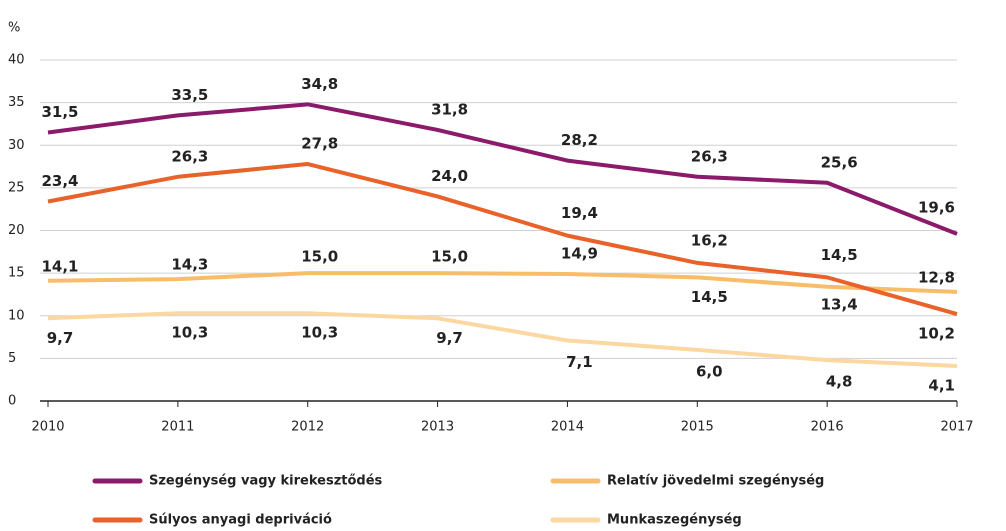 The height and width of the screenshot is (531, 1006). What do you see at coordinates (12, 358) in the screenshot?
I see `y-tick-label: 5` at bounding box center [12, 358].